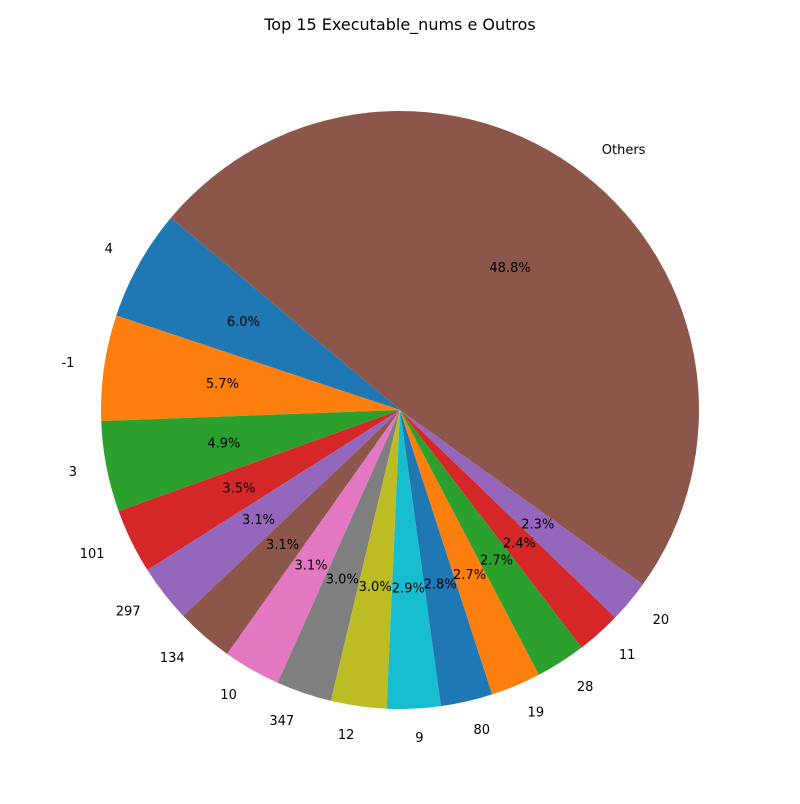  What do you see at coordinates (537, 524) in the screenshot?
I see `slice-percent-20: 2.3%` at bounding box center [537, 524].